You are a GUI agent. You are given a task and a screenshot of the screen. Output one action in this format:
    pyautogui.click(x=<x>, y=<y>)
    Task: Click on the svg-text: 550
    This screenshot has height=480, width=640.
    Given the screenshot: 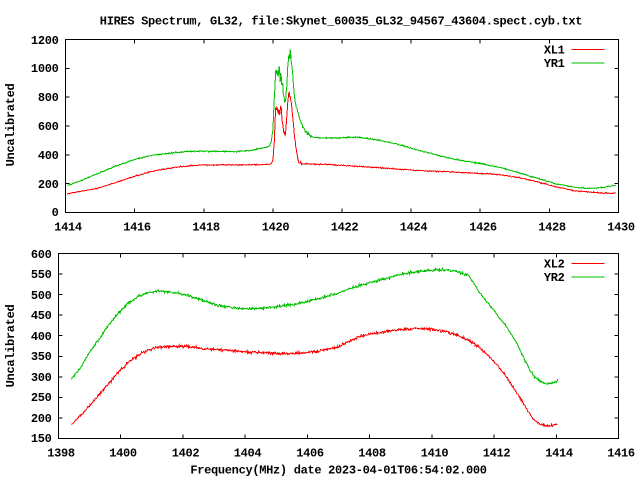 What is the action you would take?
    pyautogui.click(x=41, y=275)
    